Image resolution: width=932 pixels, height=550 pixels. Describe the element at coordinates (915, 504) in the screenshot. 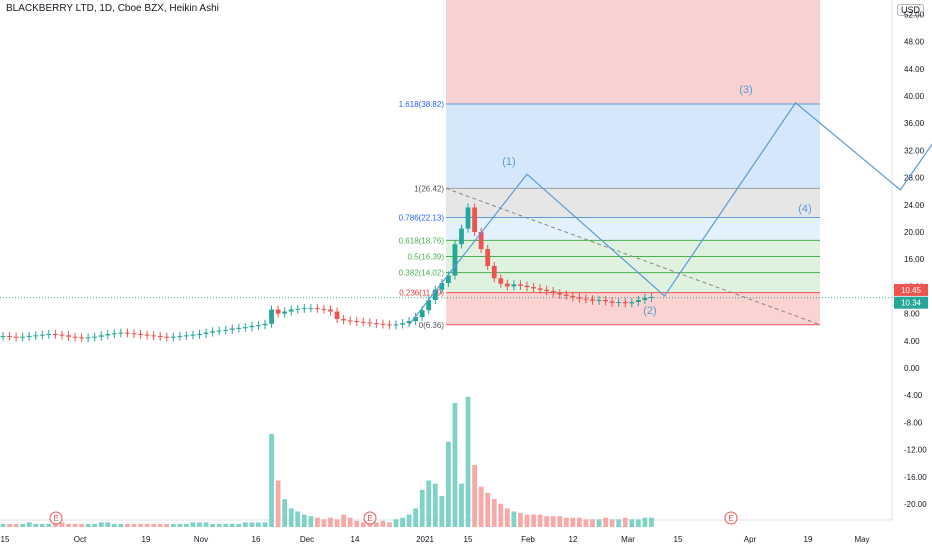

I see `y-tick-label: -20.00` at that location.